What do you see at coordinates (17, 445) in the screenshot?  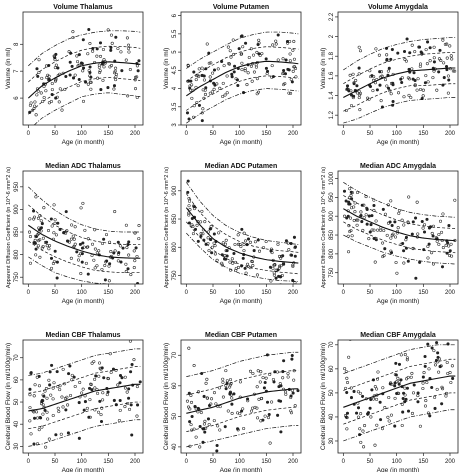 I see `y-tick-label: 30` at bounding box center [17, 445].